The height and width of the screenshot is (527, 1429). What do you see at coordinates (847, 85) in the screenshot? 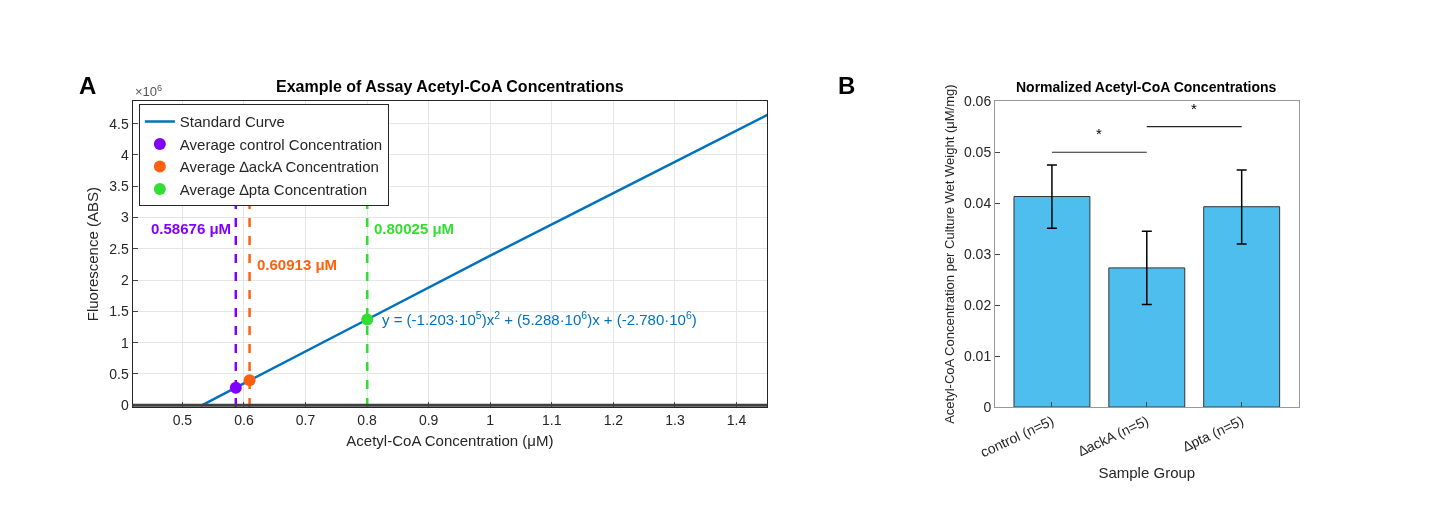
I see `text: B` at bounding box center [847, 85].